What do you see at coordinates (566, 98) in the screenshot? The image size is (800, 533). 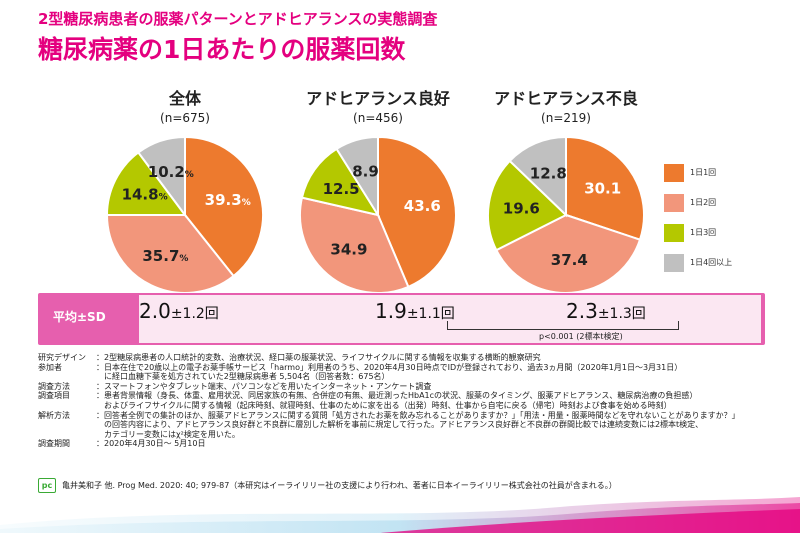 I see `chart-title: アドヒアランス不良` at bounding box center [566, 98].